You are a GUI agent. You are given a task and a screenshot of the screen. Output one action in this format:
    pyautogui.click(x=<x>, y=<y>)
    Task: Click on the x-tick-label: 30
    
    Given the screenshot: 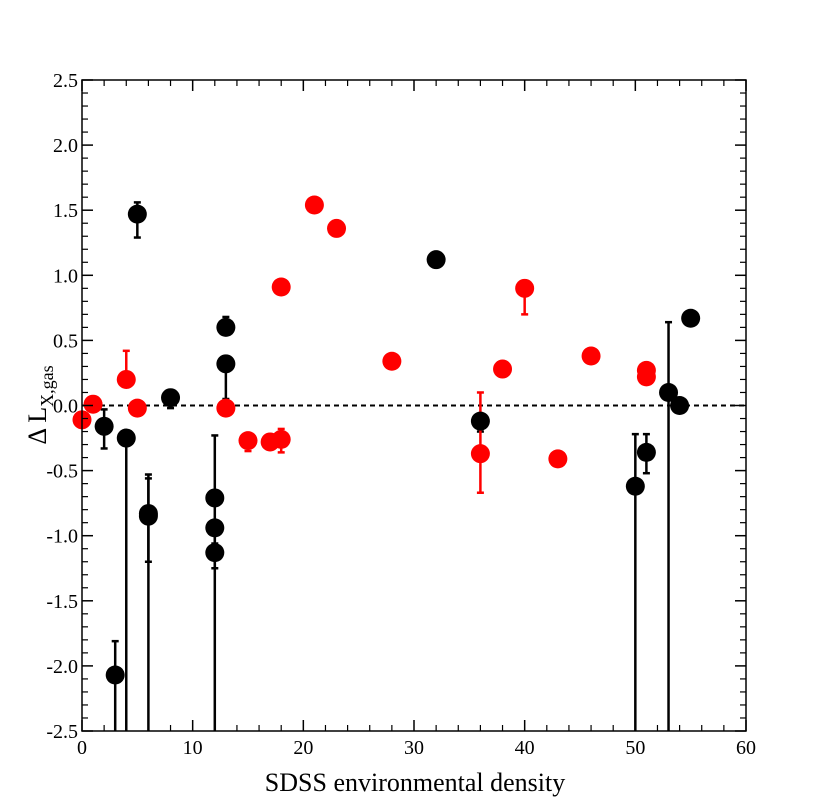 What is the action you would take?
    pyautogui.click(x=414, y=748)
    